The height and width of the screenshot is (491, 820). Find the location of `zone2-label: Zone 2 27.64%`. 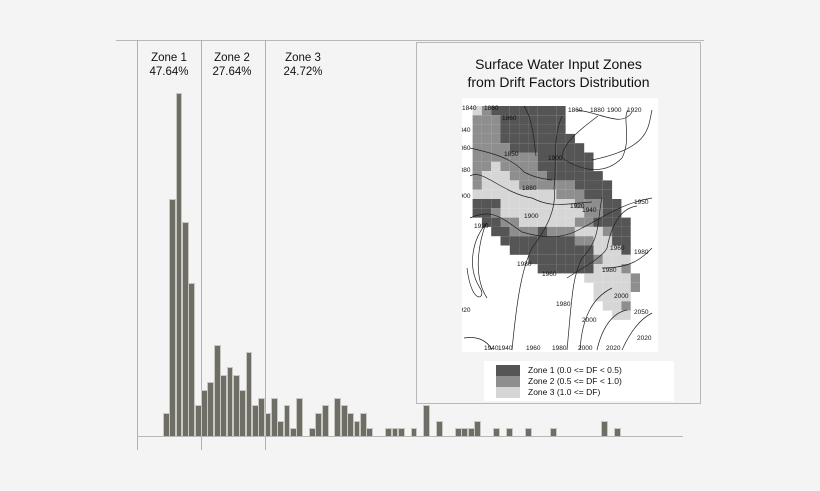

zone2-label: Zone 2 27.64% is located at coordinates (232, 65).